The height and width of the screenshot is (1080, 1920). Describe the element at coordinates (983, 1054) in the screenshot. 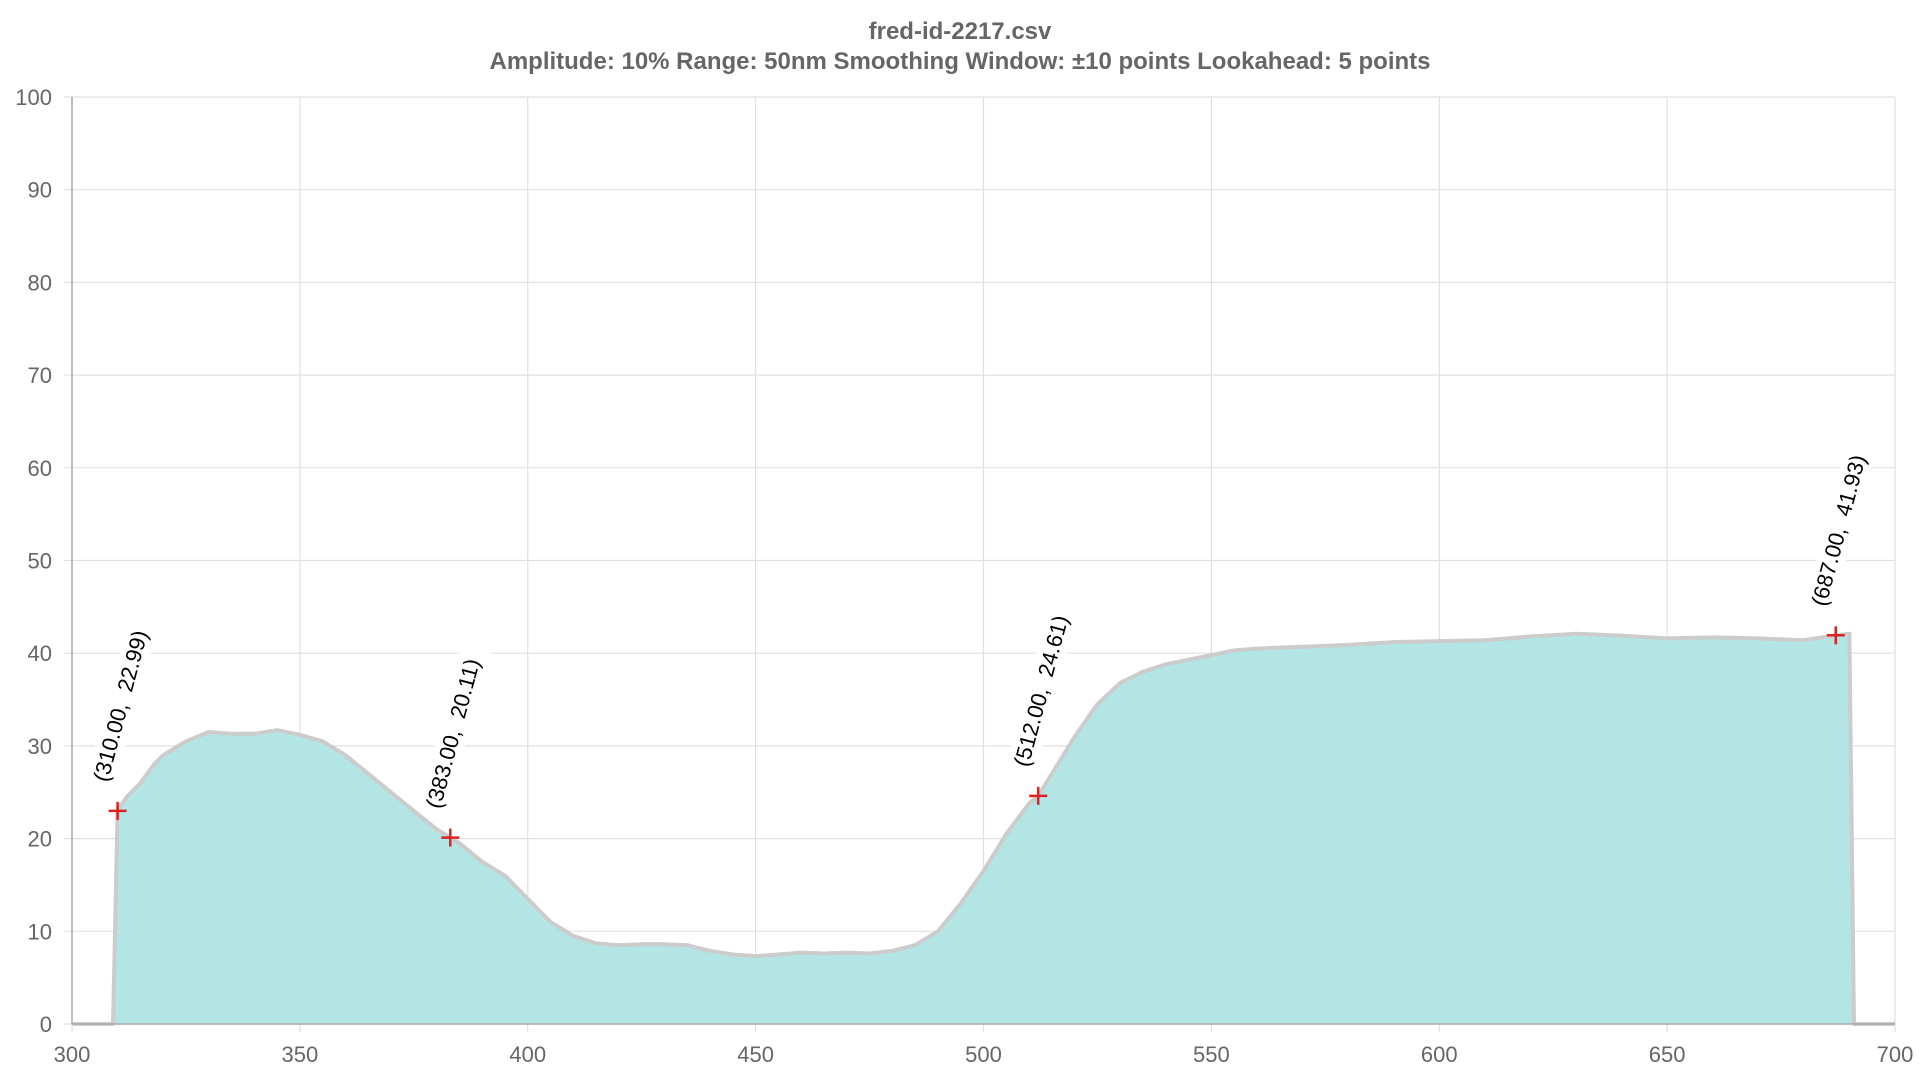

I see `x-tick-label: 500` at that location.